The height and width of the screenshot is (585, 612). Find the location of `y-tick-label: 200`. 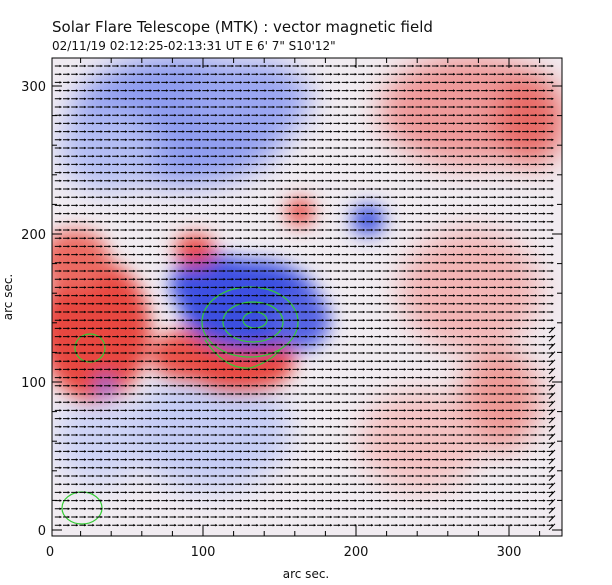

y-tick-label: 200 is located at coordinates (33, 235).